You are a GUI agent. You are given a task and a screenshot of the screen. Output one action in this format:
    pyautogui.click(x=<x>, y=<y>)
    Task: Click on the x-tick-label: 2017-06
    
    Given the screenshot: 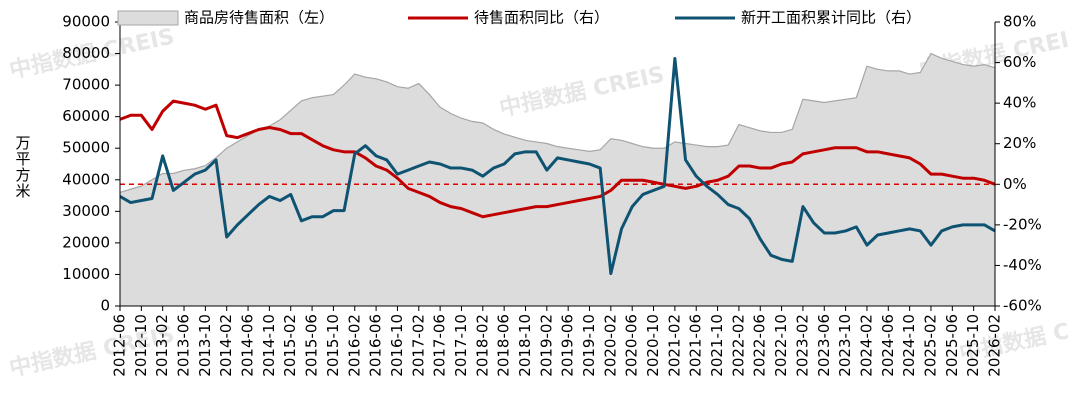 What is the action you would take?
    pyautogui.click(x=440, y=345)
    